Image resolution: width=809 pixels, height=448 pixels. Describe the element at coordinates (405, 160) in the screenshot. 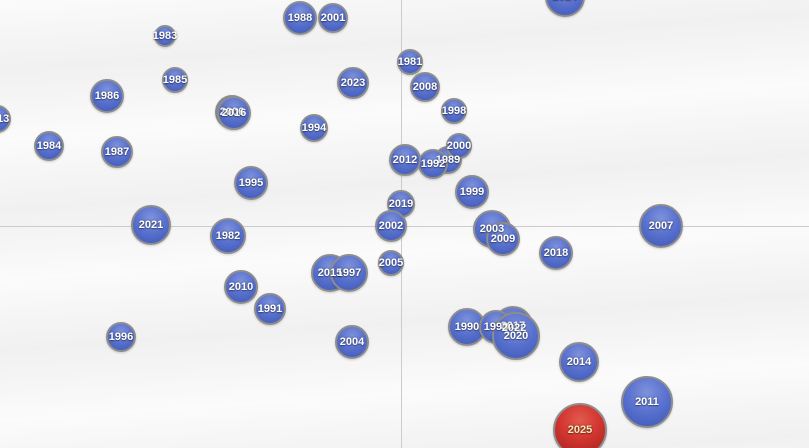

I see `bubble-point-2012` at that location.